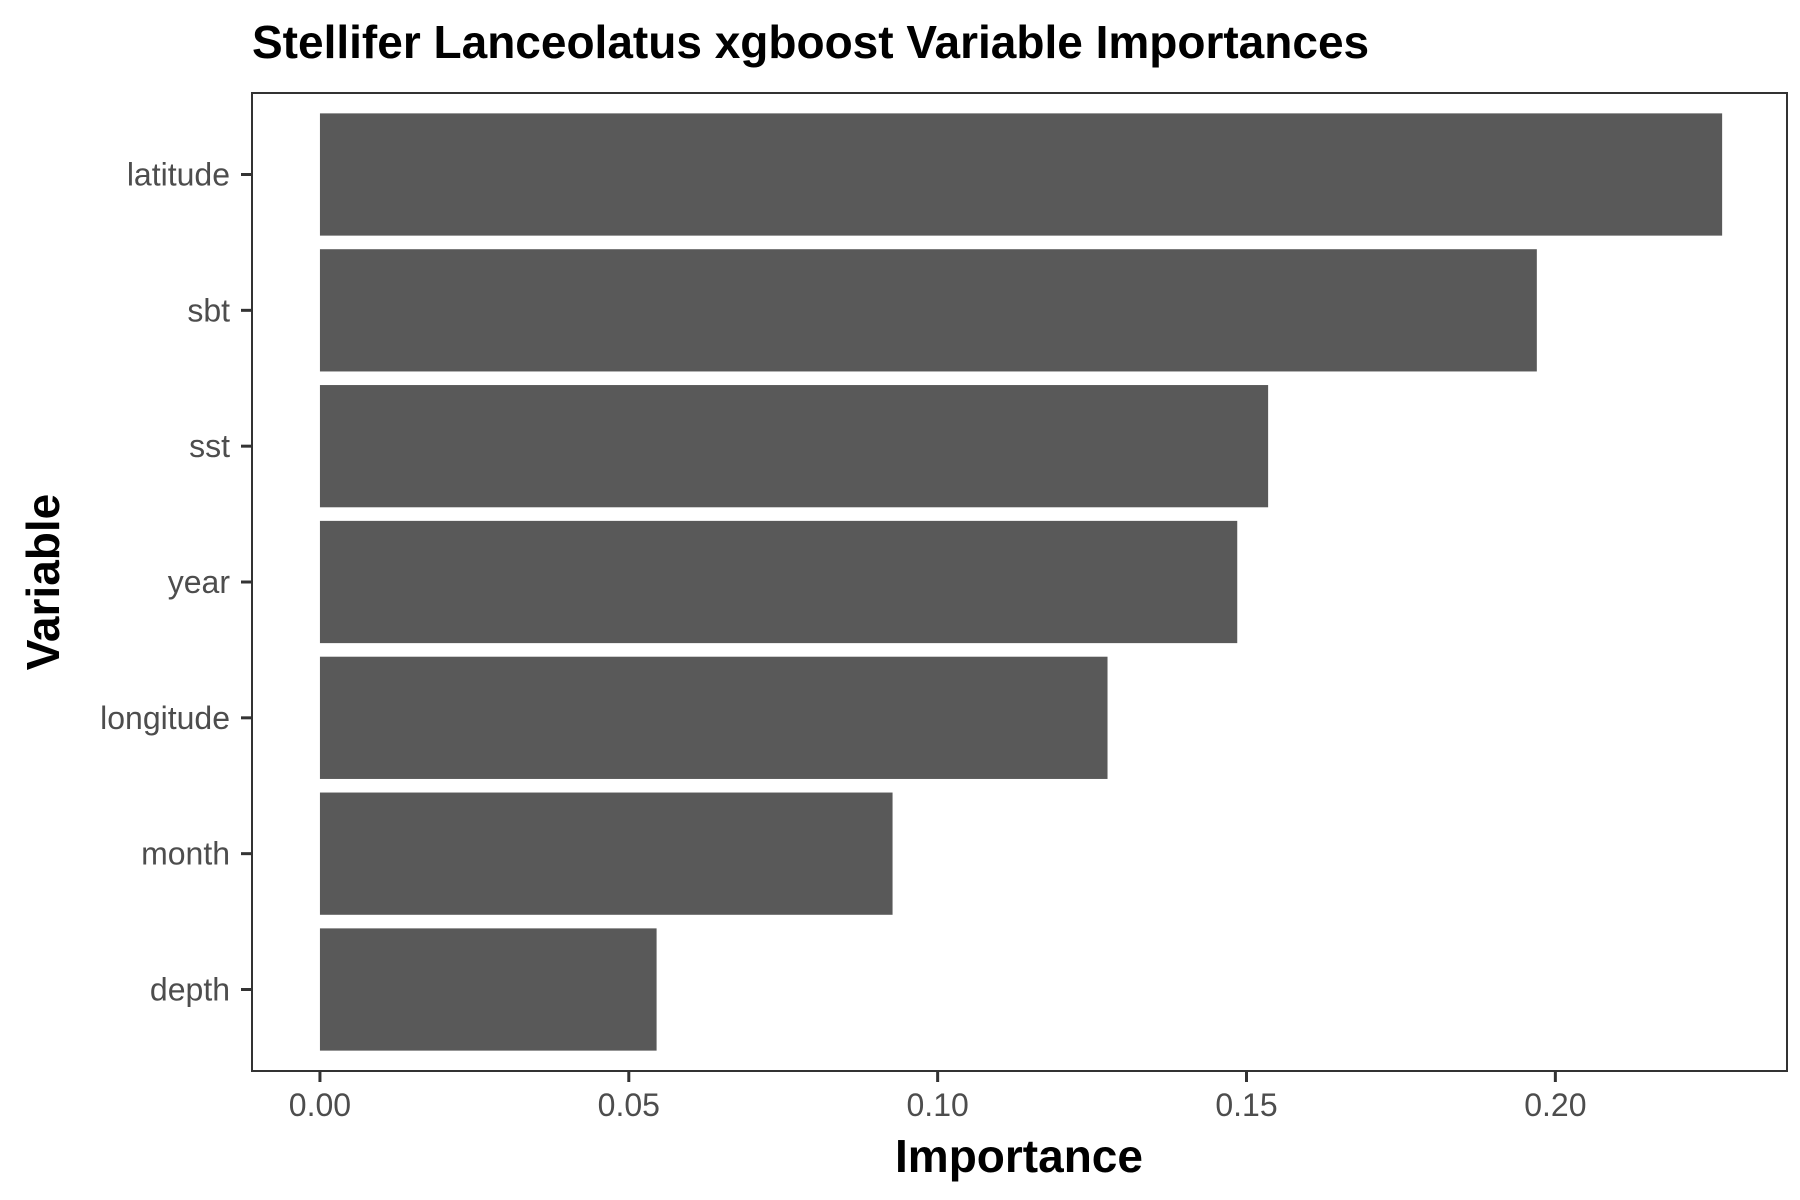 The width and height of the screenshot is (1800, 1200). What do you see at coordinates (606, 853) in the screenshot?
I see `bar-month` at bounding box center [606, 853].